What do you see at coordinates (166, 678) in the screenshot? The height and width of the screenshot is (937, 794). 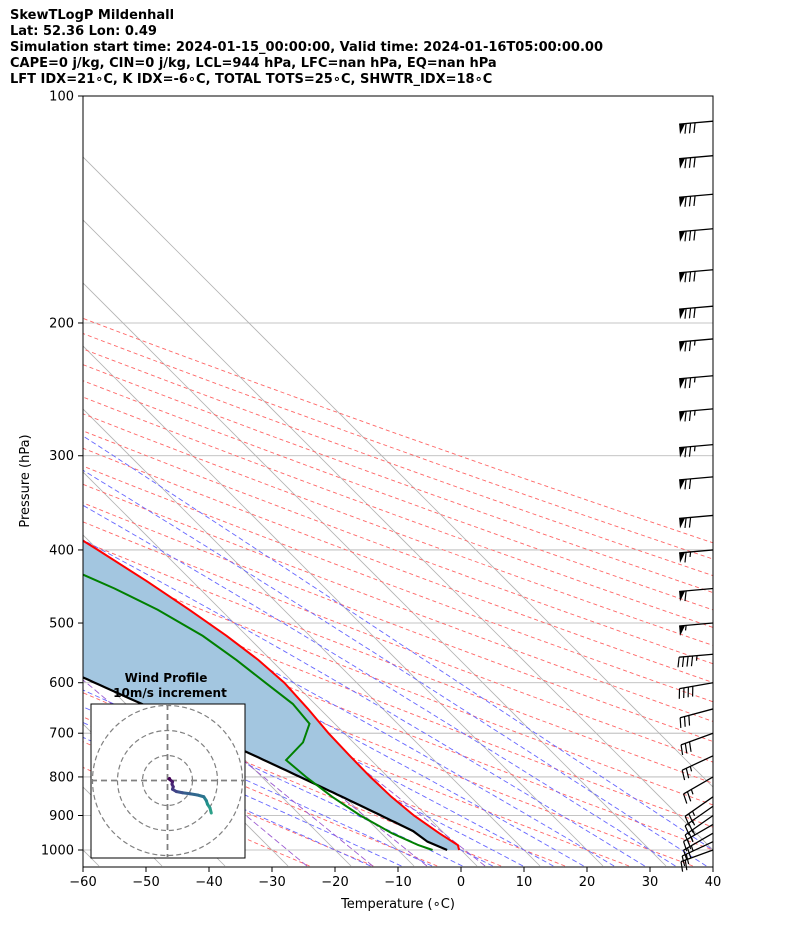 I see `hodograph-title: Wind Profile` at bounding box center [166, 678].